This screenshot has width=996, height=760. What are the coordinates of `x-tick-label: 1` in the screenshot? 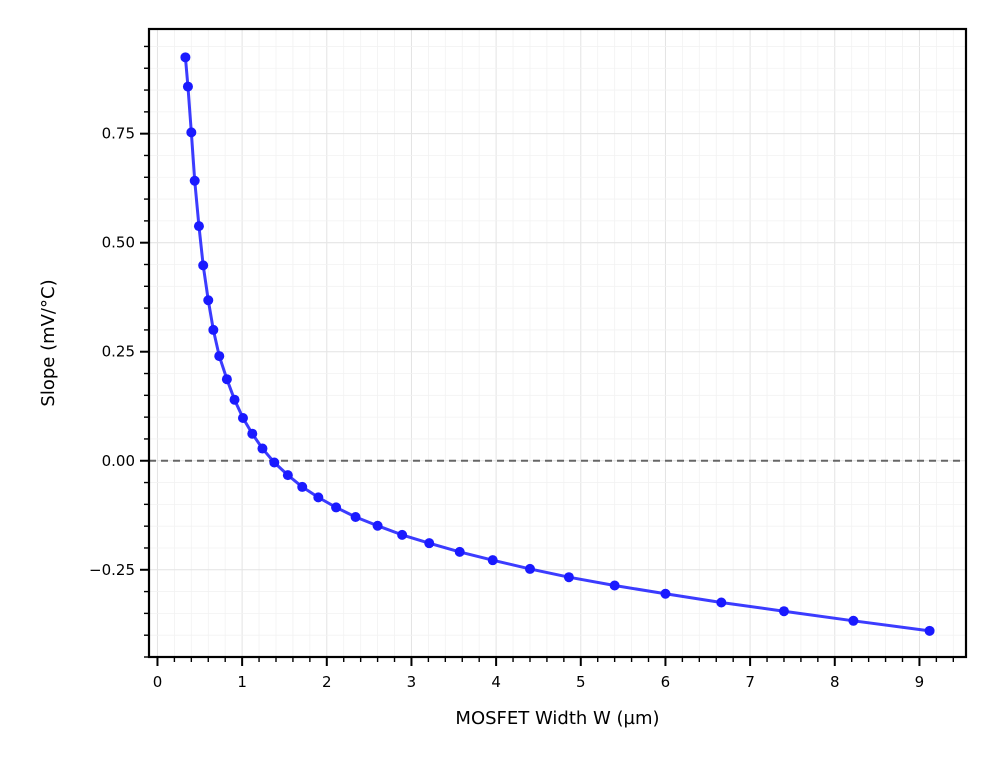 It's located at (242, 682).